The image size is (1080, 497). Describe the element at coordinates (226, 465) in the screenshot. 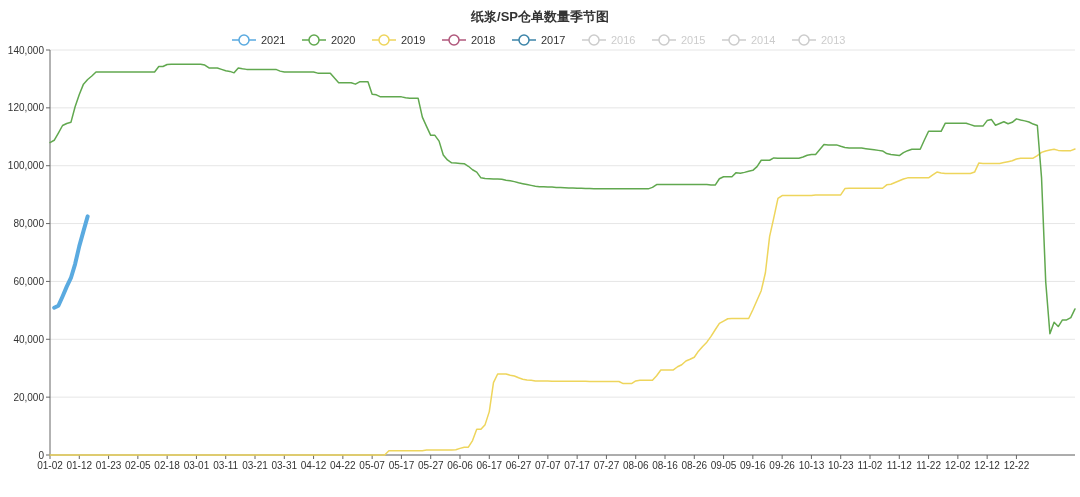

I see `x-tick-label: 03-11` at that location.